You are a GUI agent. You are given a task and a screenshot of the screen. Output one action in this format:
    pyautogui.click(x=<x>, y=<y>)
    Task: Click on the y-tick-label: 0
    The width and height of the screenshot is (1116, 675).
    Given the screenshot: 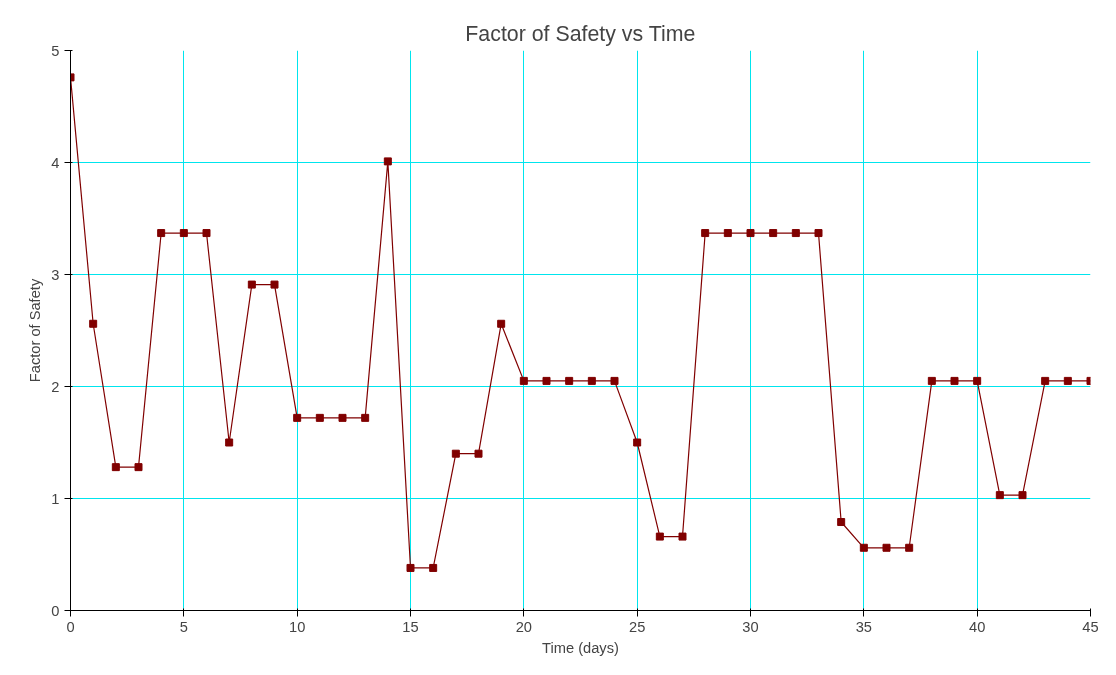 What is the action you would take?
    pyautogui.click(x=55, y=610)
    